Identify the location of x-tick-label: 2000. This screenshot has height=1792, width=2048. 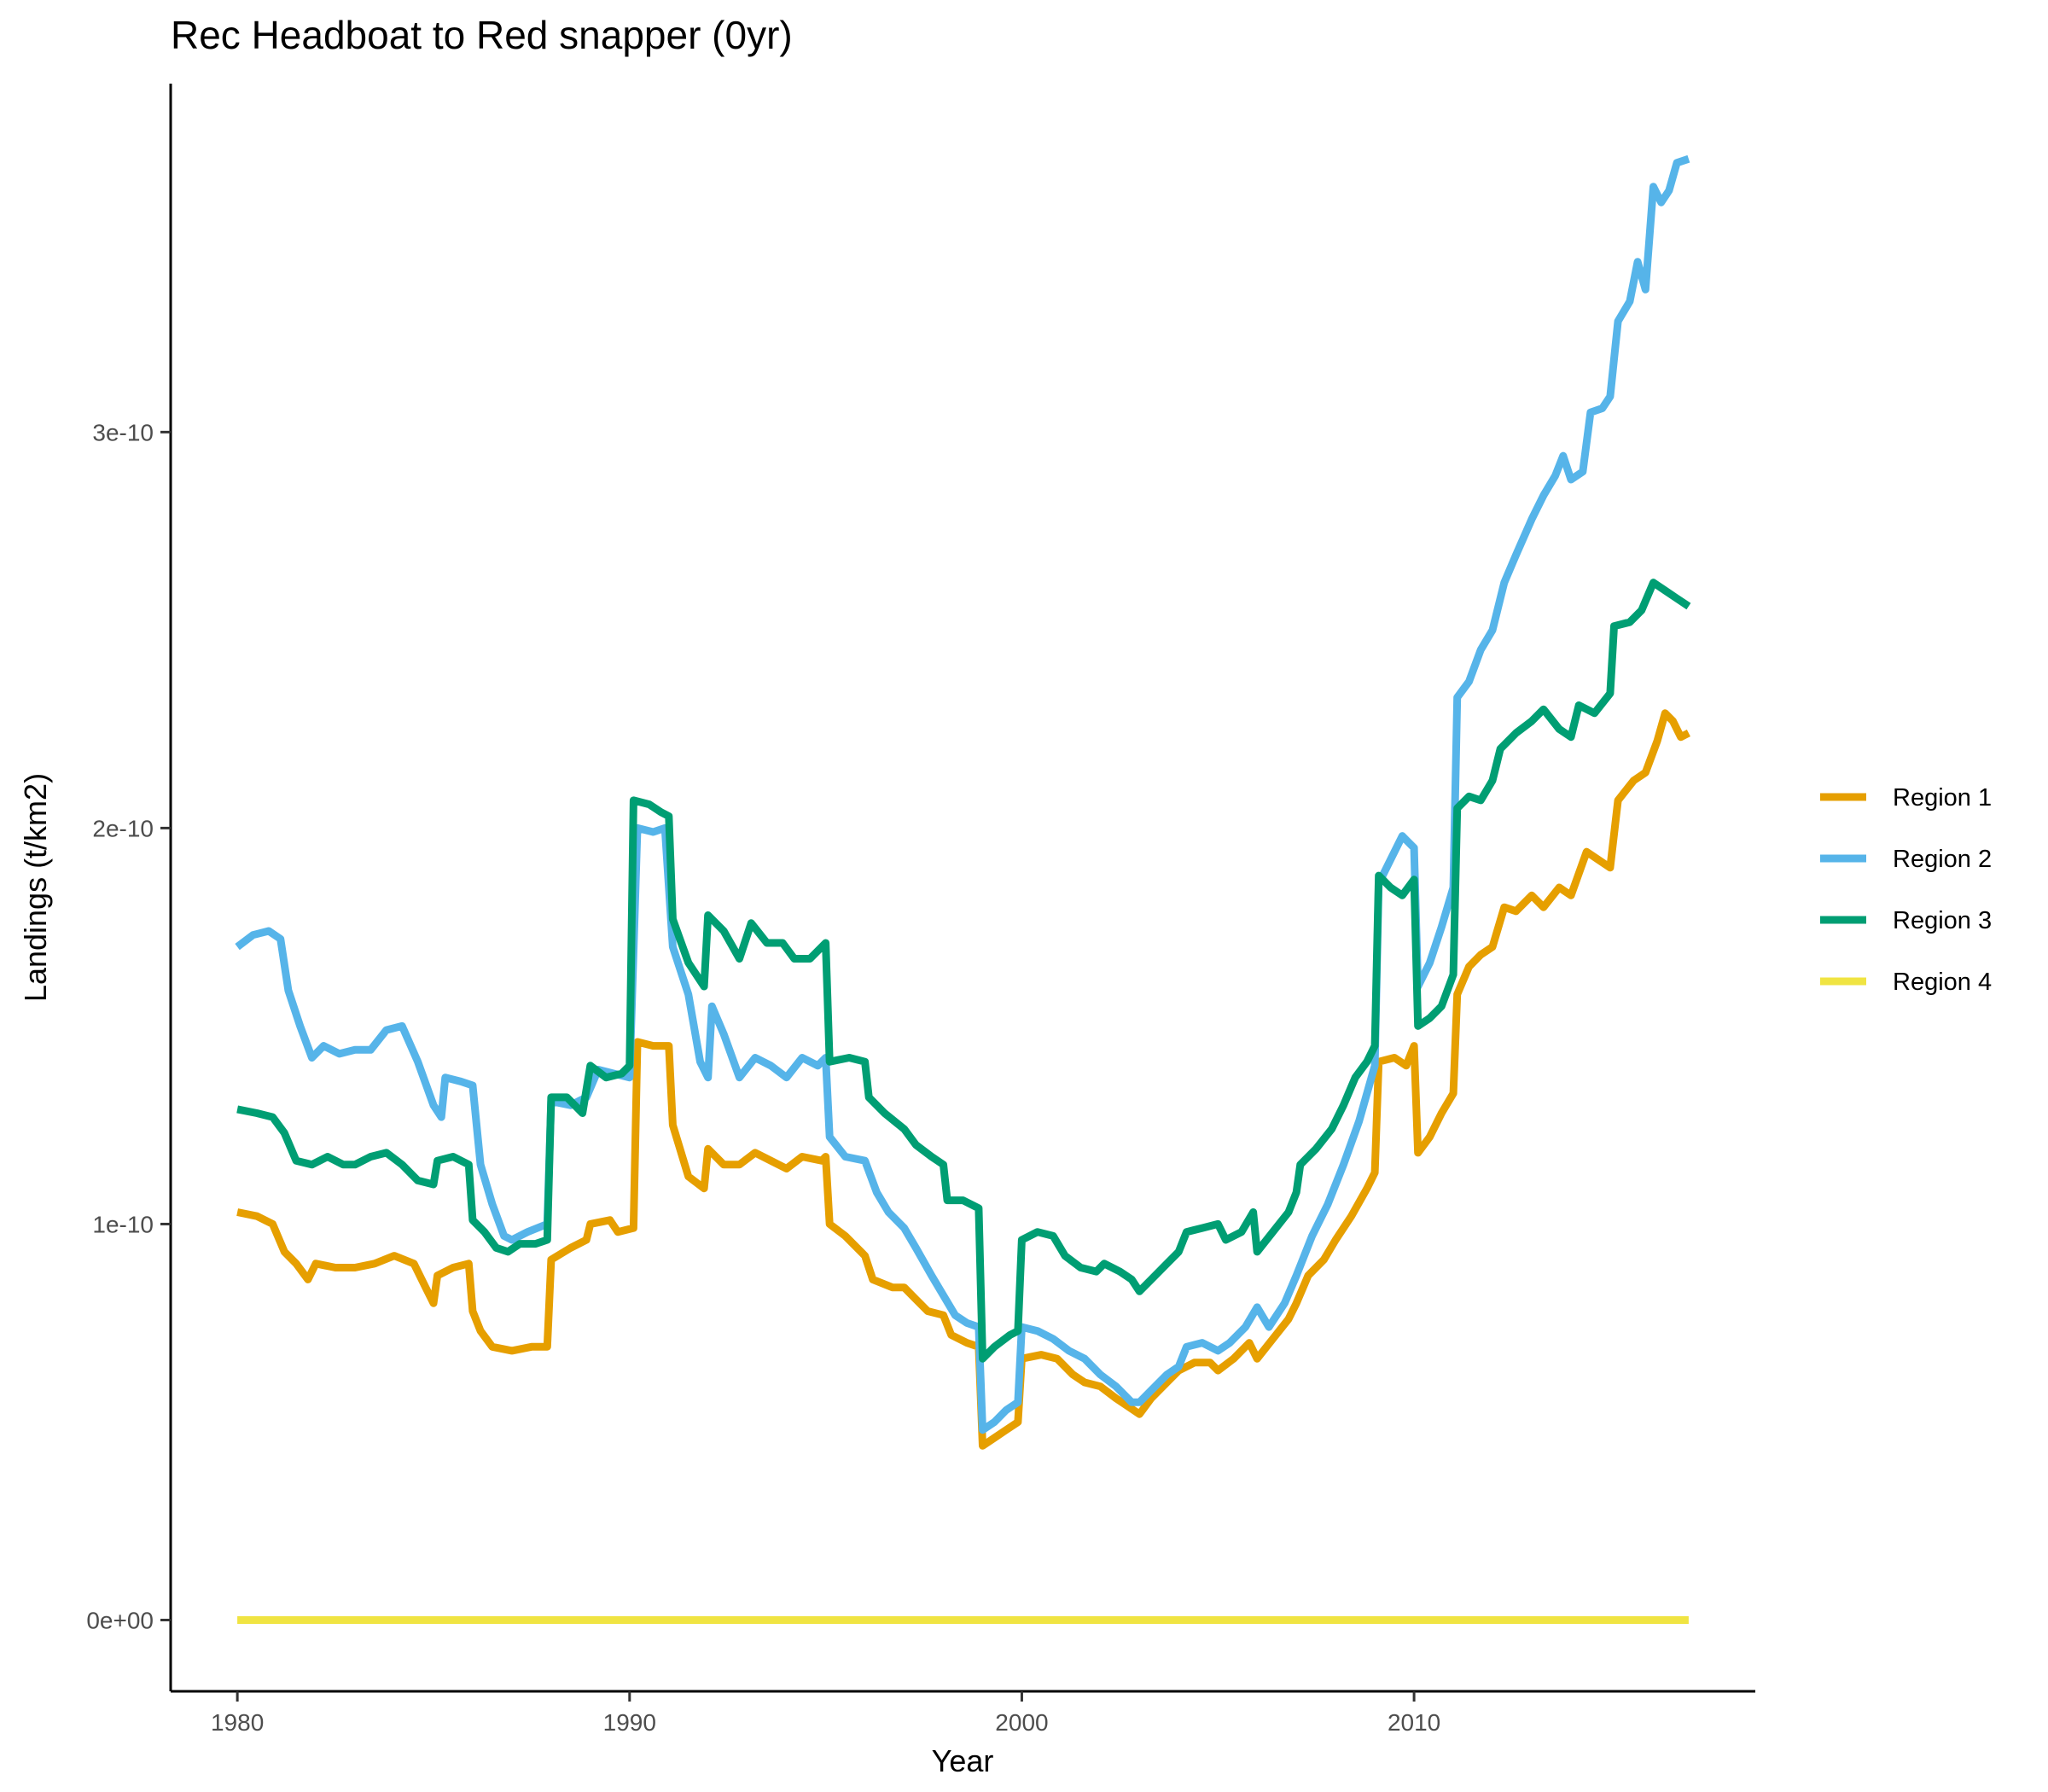
(1022, 1722).